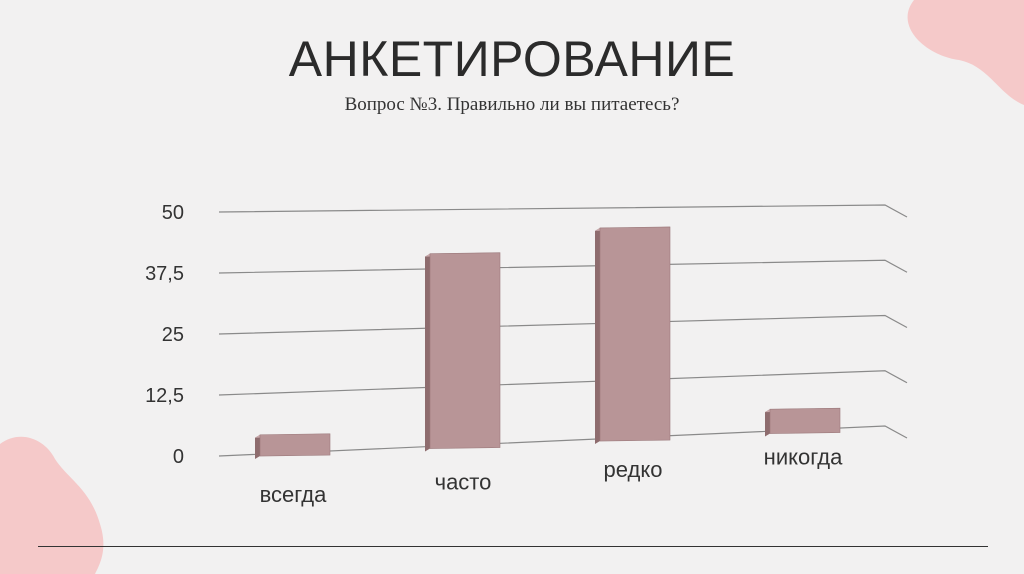 The height and width of the screenshot is (574, 1024). I want to click on y-axis-ticks: 0 12,5 25 37,5 50, so click(164, 335).